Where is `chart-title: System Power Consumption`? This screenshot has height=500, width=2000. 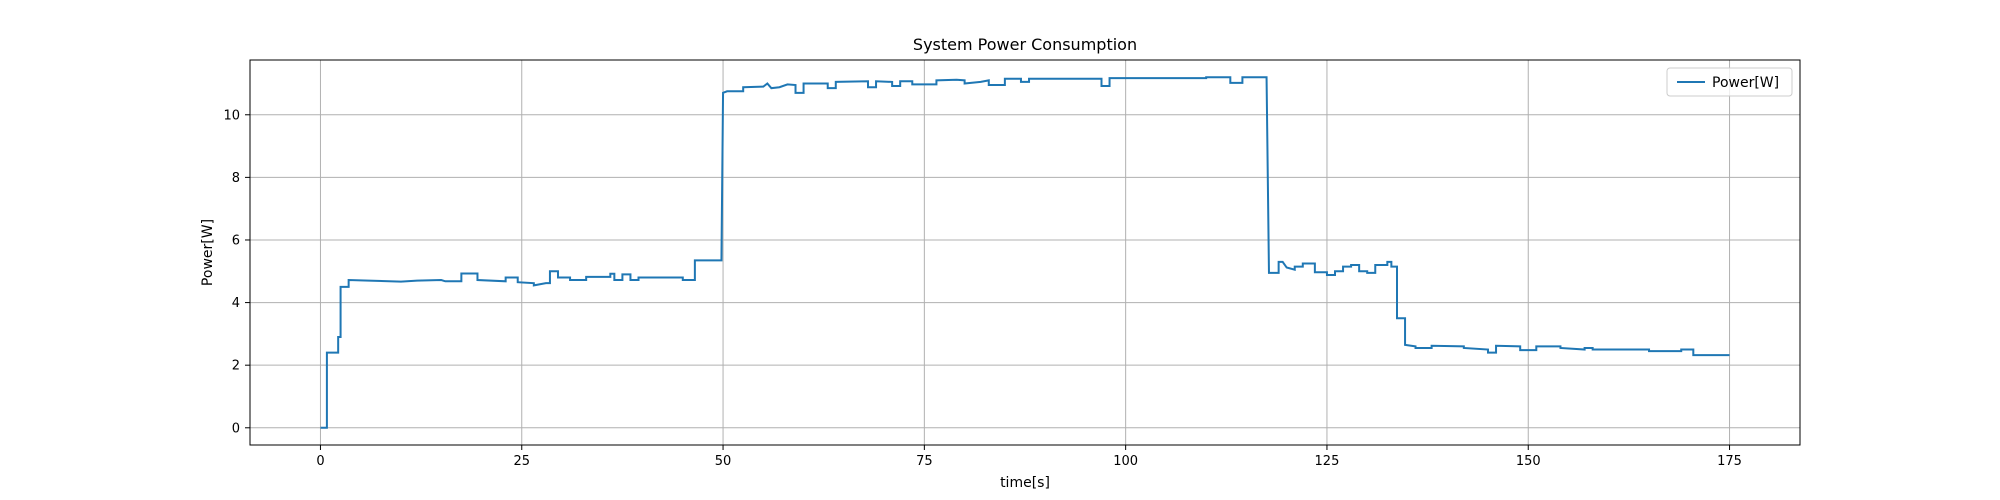
chart-title: System Power Consumption is located at coordinates (1025, 44).